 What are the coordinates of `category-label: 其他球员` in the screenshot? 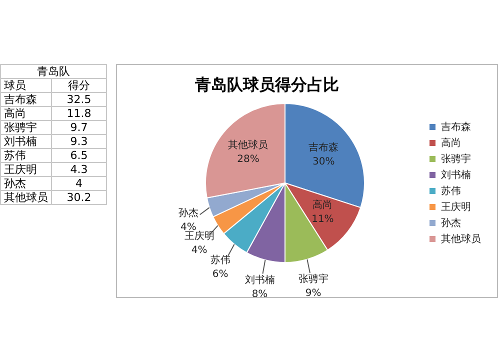 It's located at (26, 197).